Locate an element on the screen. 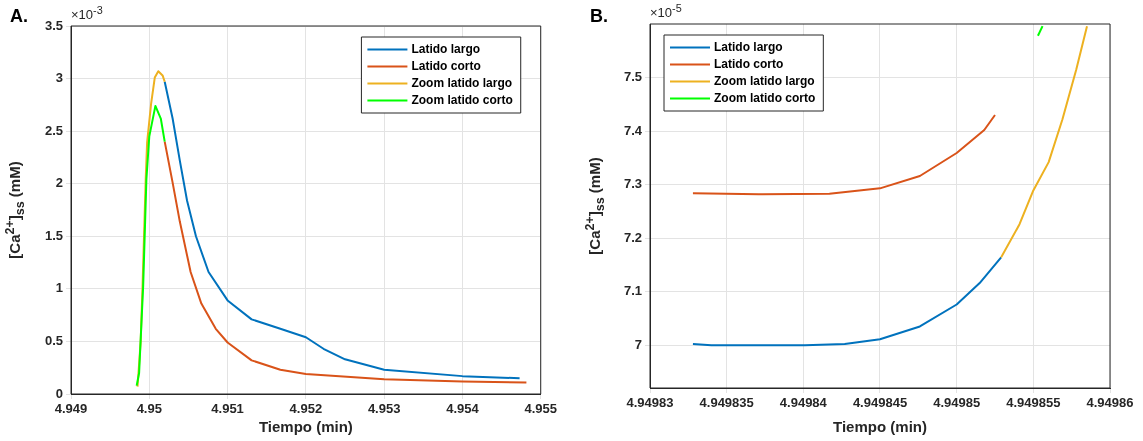 Image resolution: width=1143 pixels, height=441 pixels. chart-title: A. is located at coordinates (19, 16).